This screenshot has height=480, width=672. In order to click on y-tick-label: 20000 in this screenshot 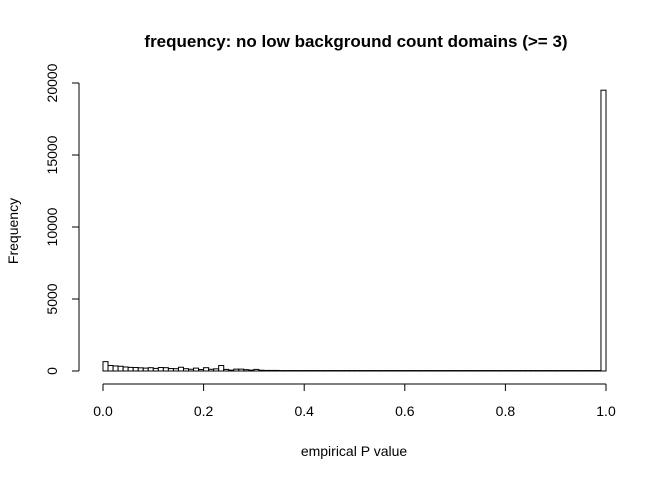, I will do `click(52, 82)`.